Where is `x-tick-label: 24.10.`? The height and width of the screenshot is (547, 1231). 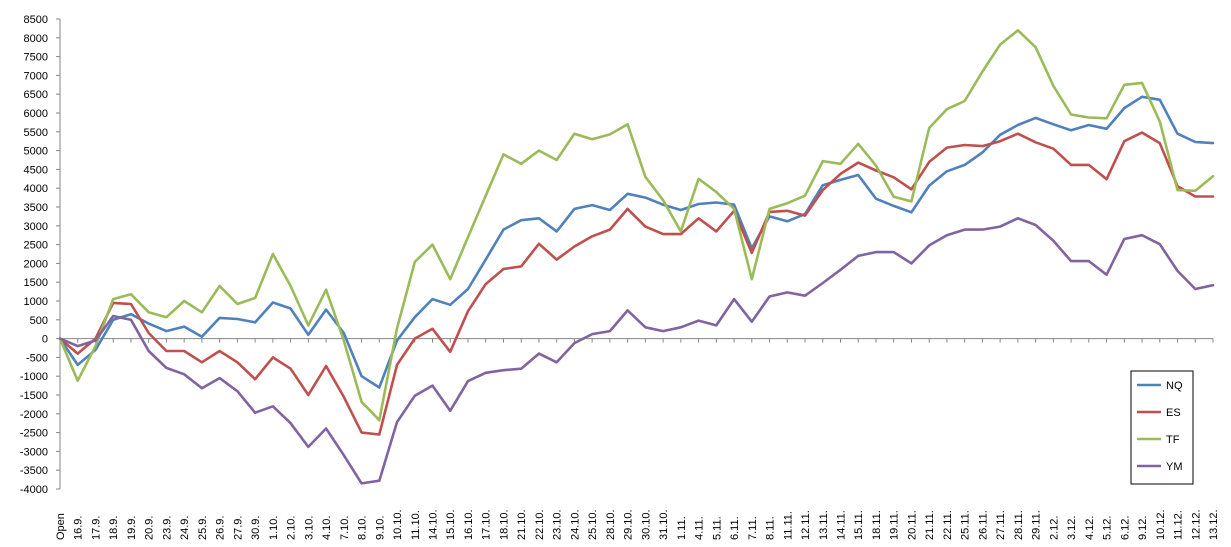 x-tick-label: 24.10. is located at coordinates (575, 524).